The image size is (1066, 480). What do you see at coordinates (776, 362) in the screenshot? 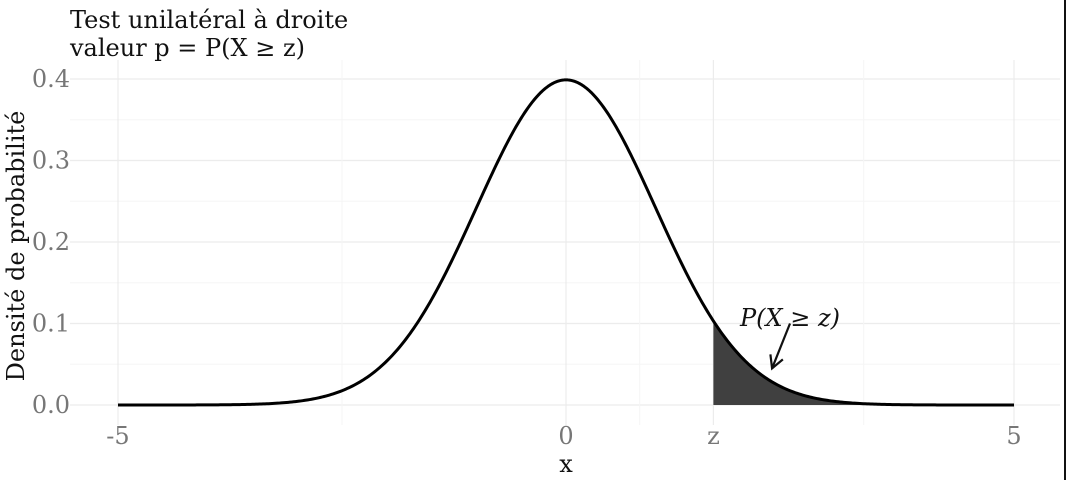
I see `annotation-arrow-head` at bounding box center [776, 362].